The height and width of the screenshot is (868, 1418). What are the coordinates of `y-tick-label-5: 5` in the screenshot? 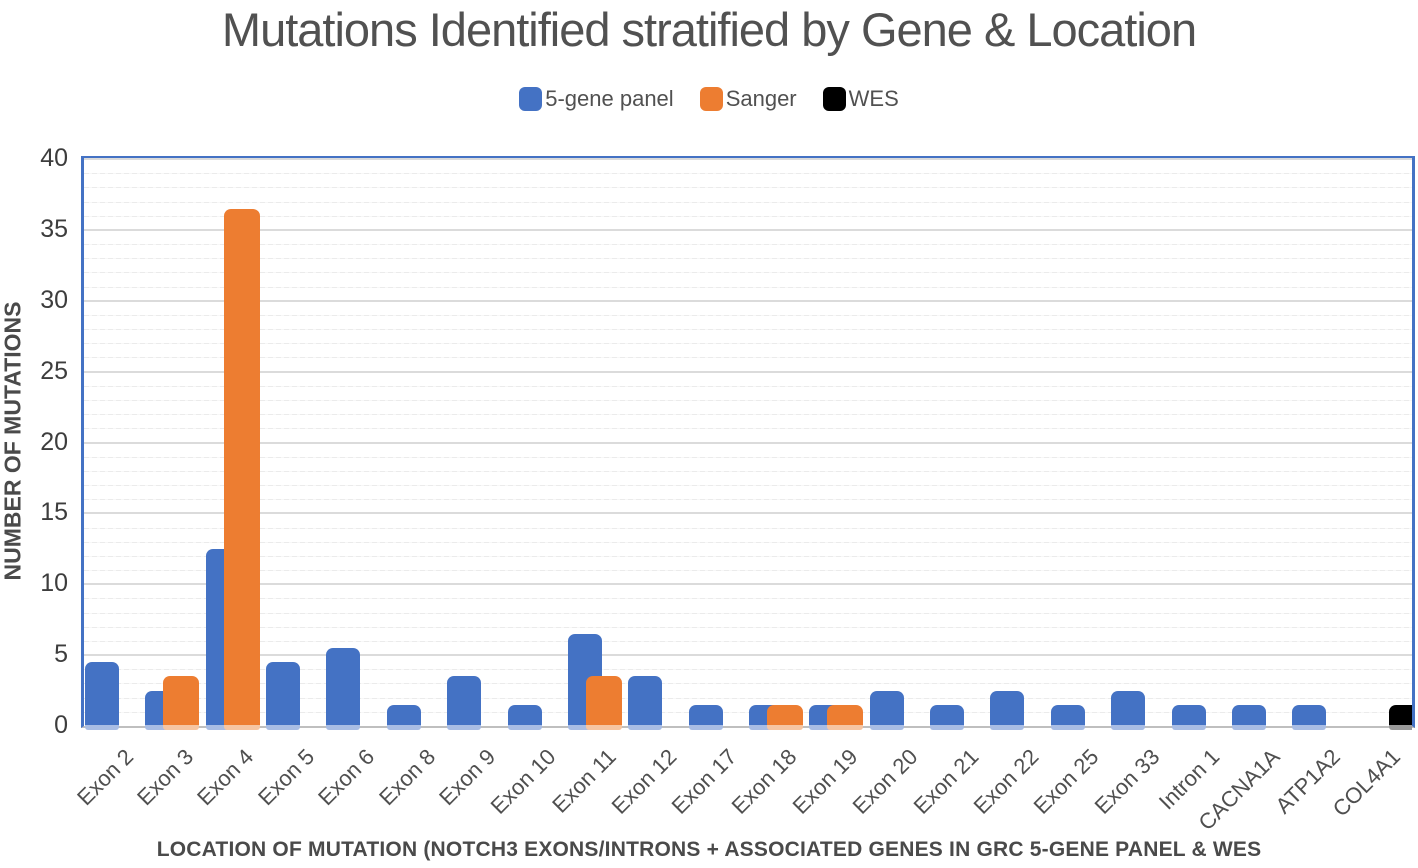 It's located at (61, 654).